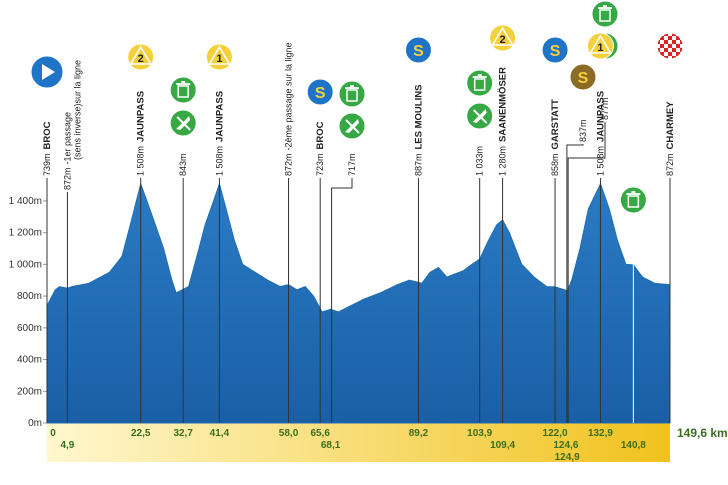  What do you see at coordinates (479, 433) in the screenshot?
I see `x-tick-label: 103,9` at bounding box center [479, 433].